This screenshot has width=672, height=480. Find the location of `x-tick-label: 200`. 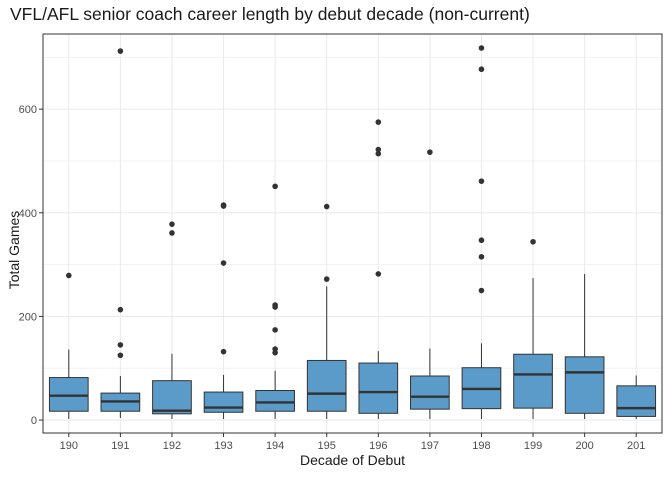

x-tick-label: 200 is located at coordinates (584, 446).